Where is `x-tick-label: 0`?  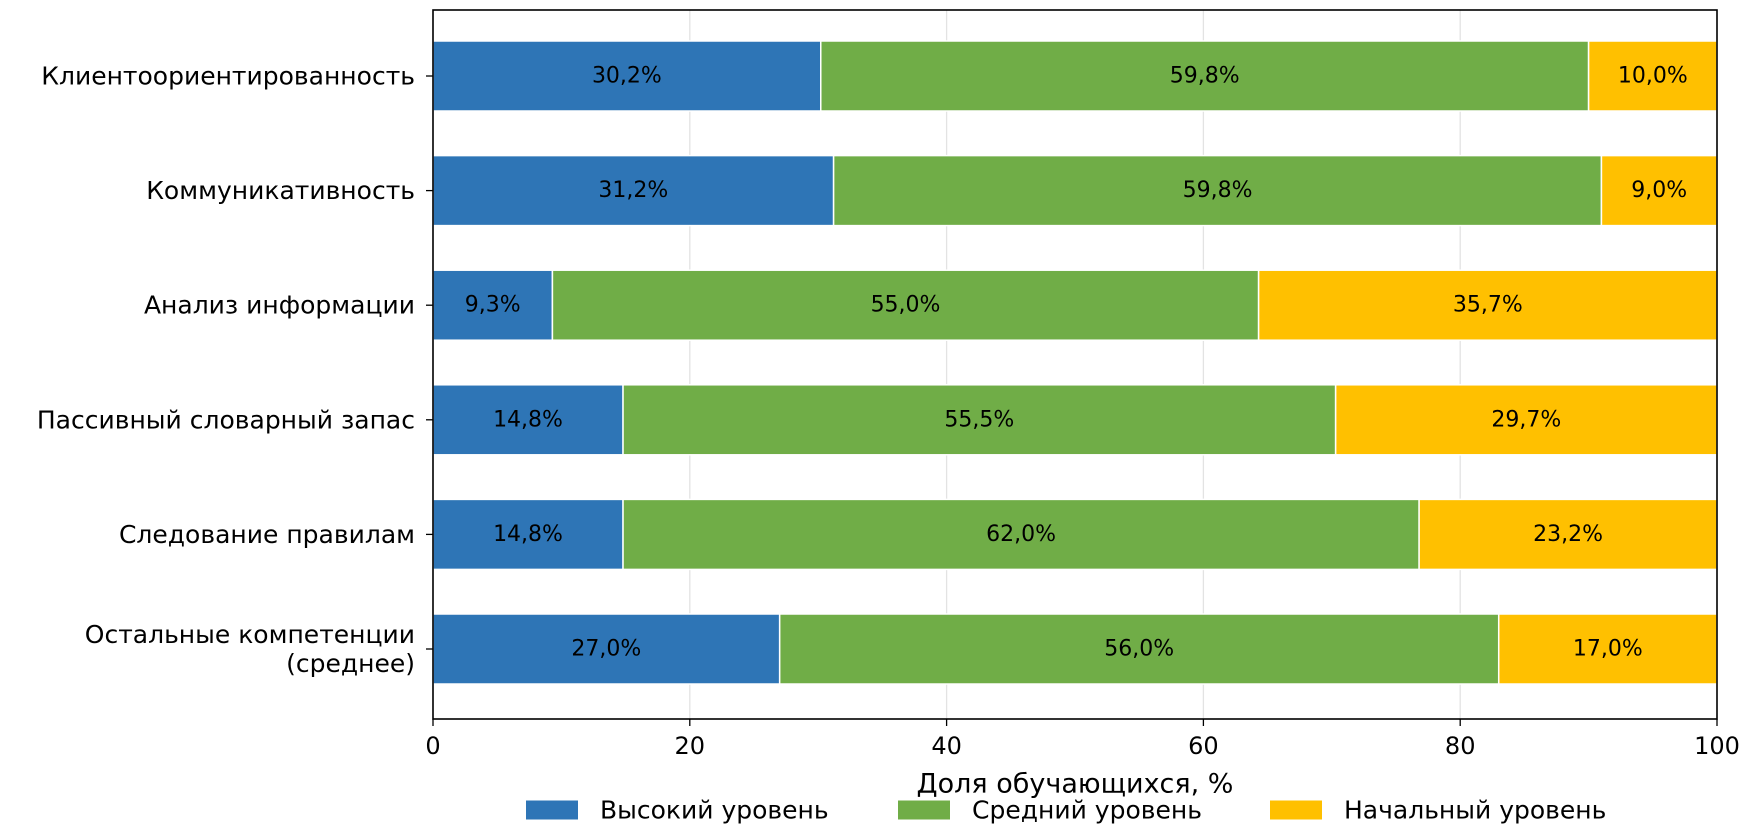
x-tick-label: 0 is located at coordinates (432, 746).